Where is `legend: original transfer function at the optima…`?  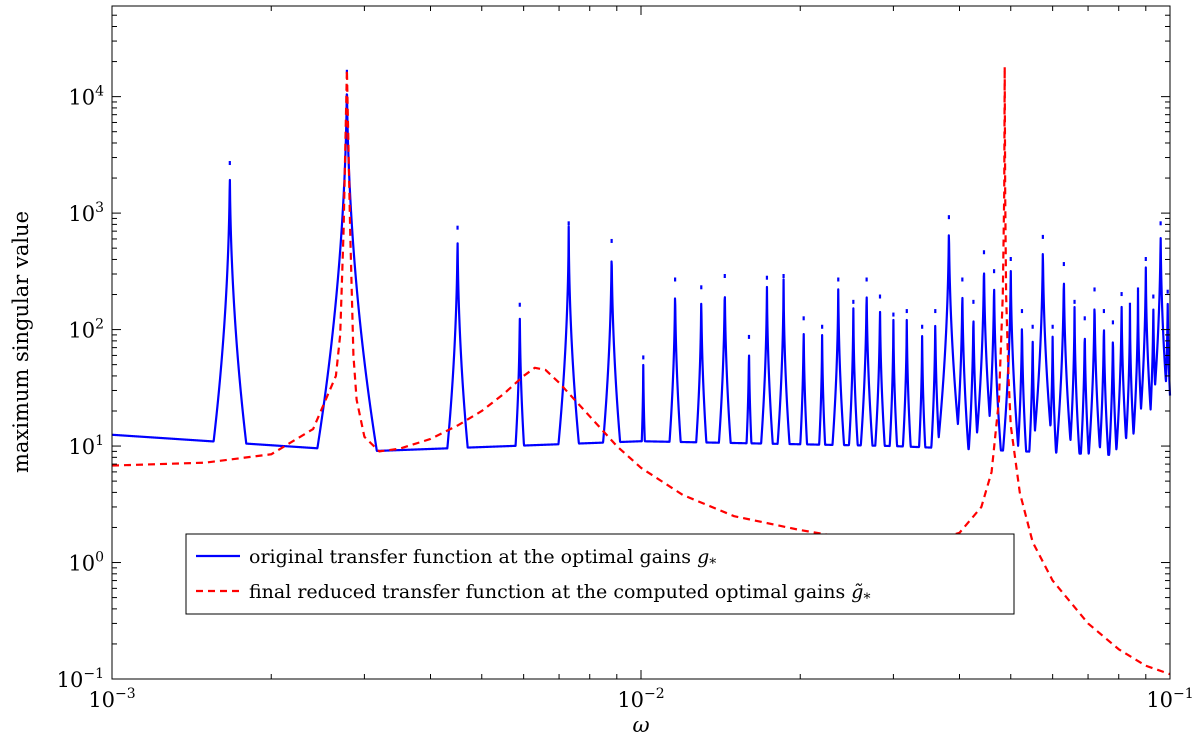
legend: original transfer function at the optima… is located at coordinates (600, 574).